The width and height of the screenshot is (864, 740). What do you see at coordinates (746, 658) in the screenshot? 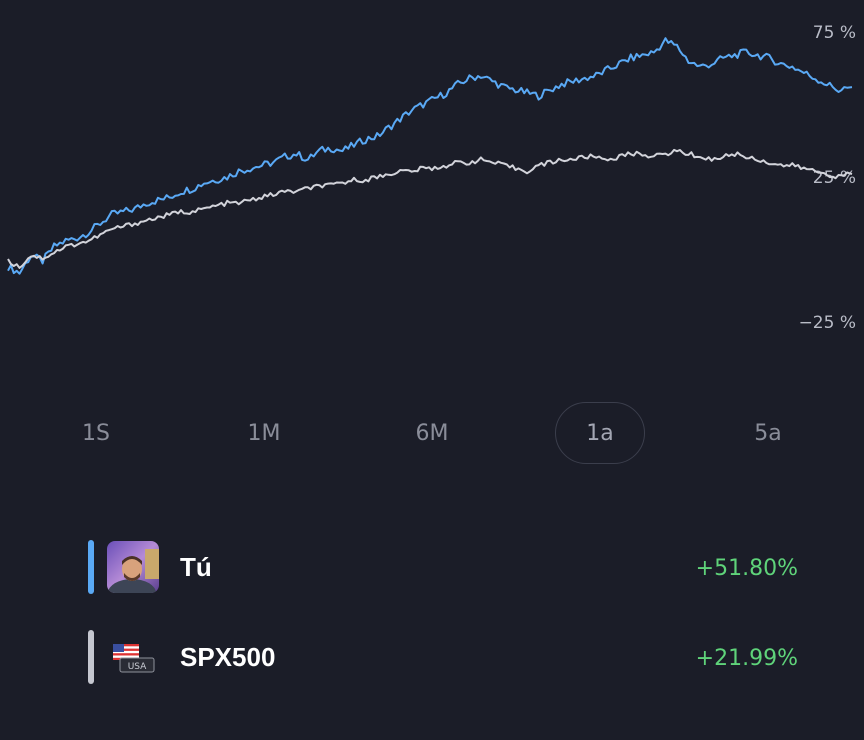
I see `legend-change-spx500: +21.99%` at bounding box center [746, 658].